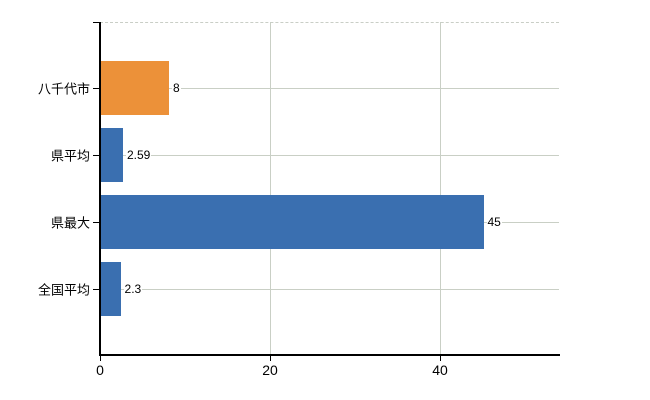 Image resolution: width=650 pixels, height=400 pixels. Describe the element at coordinates (96, 22) in the screenshot. I see `y-axis-top-tick` at that location.